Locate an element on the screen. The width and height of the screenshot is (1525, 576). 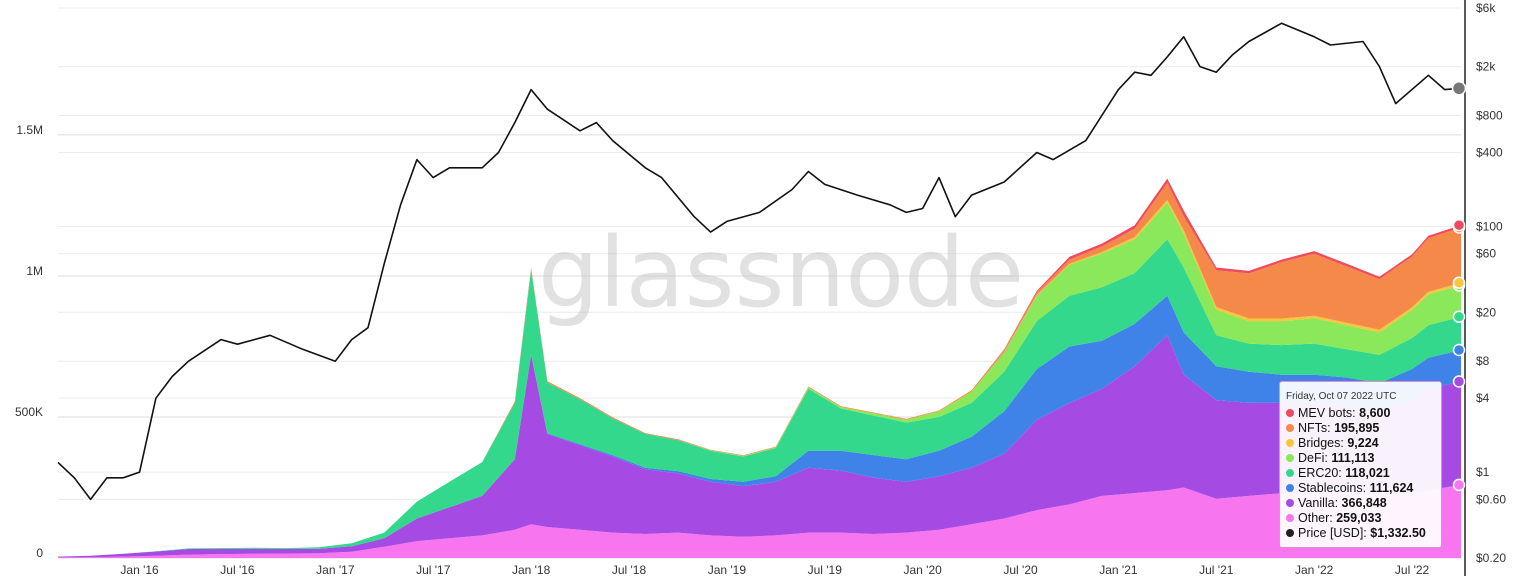
tooltip-row: MEV bots: 8,600 is located at coordinates (1363, 413).